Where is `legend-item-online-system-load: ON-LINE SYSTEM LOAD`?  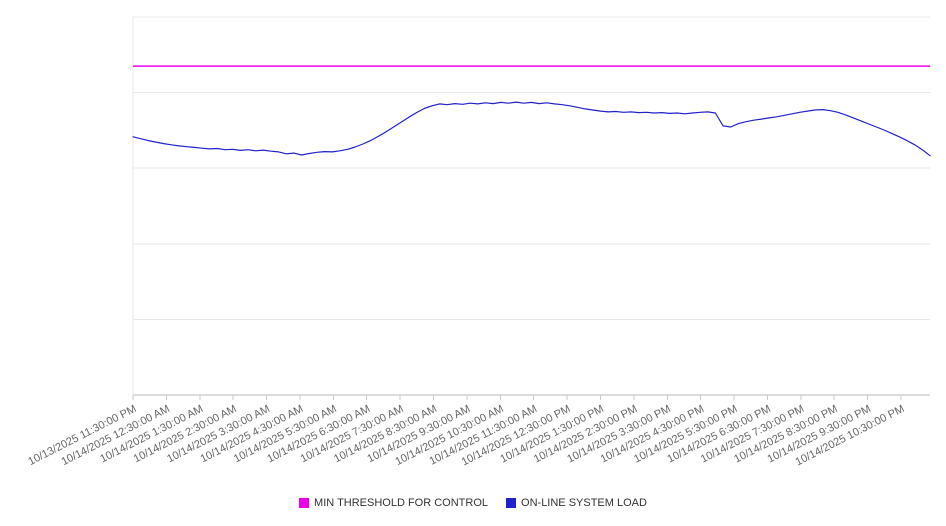
legend-item-online-system-load: ON-LINE SYSTEM LOAD is located at coordinates (576, 503).